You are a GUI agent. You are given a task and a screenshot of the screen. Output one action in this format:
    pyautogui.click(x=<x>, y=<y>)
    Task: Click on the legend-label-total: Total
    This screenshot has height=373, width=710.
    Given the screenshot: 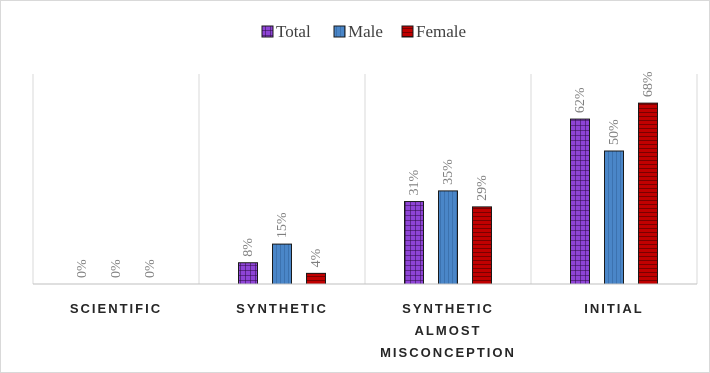 What is the action you would take?
    pyautogui.click(x=293, y=31)
    